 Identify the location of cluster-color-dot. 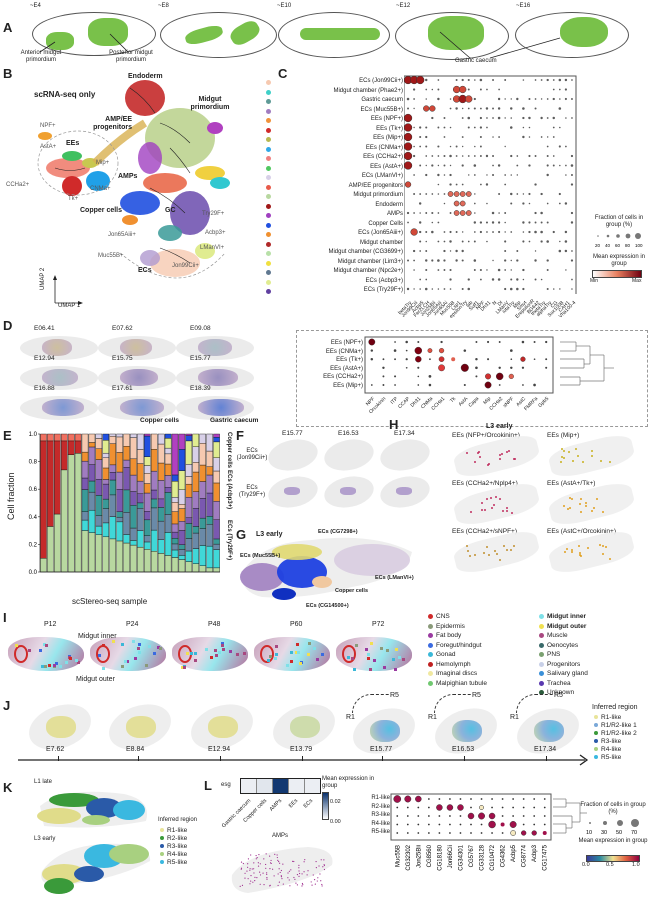
(268, 291).